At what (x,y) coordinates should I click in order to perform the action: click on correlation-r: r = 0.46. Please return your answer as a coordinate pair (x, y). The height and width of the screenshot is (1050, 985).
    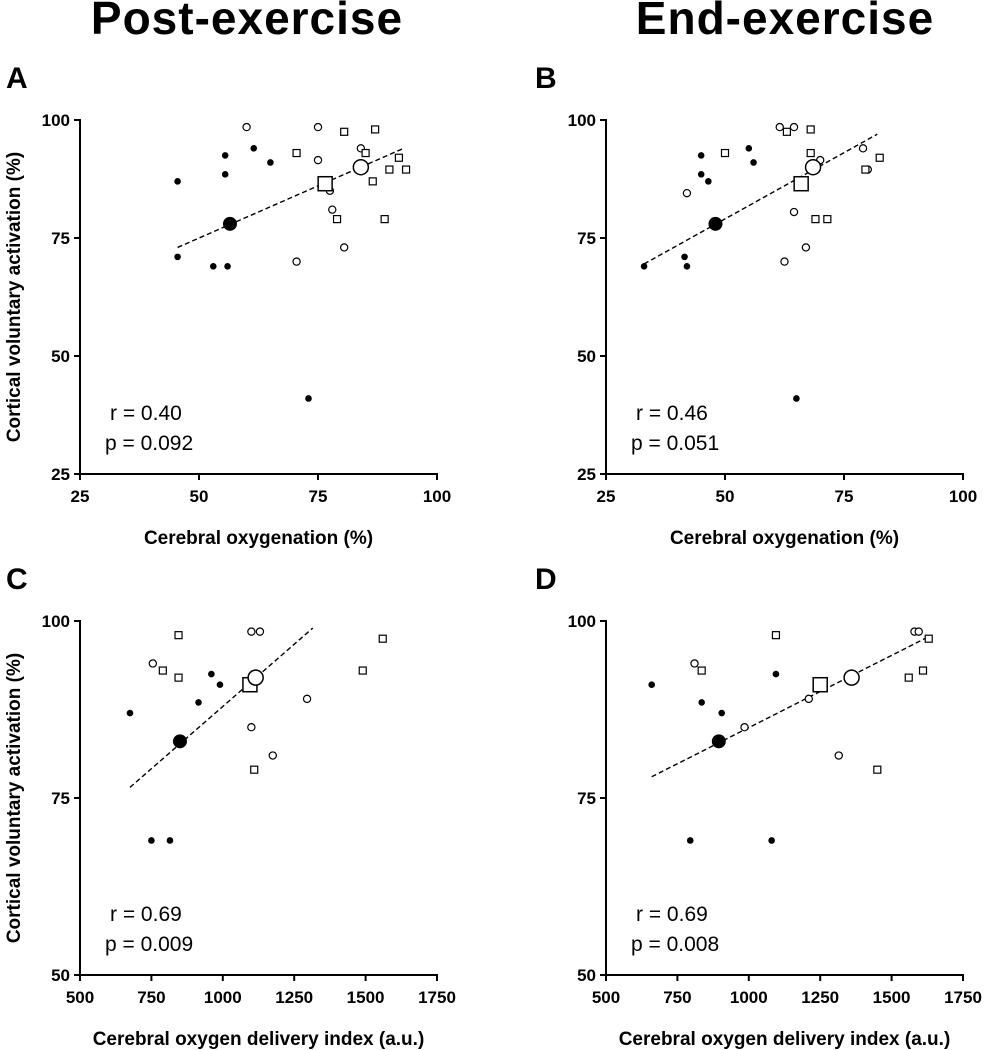
    Looking at the image, I should click on (672, 413).